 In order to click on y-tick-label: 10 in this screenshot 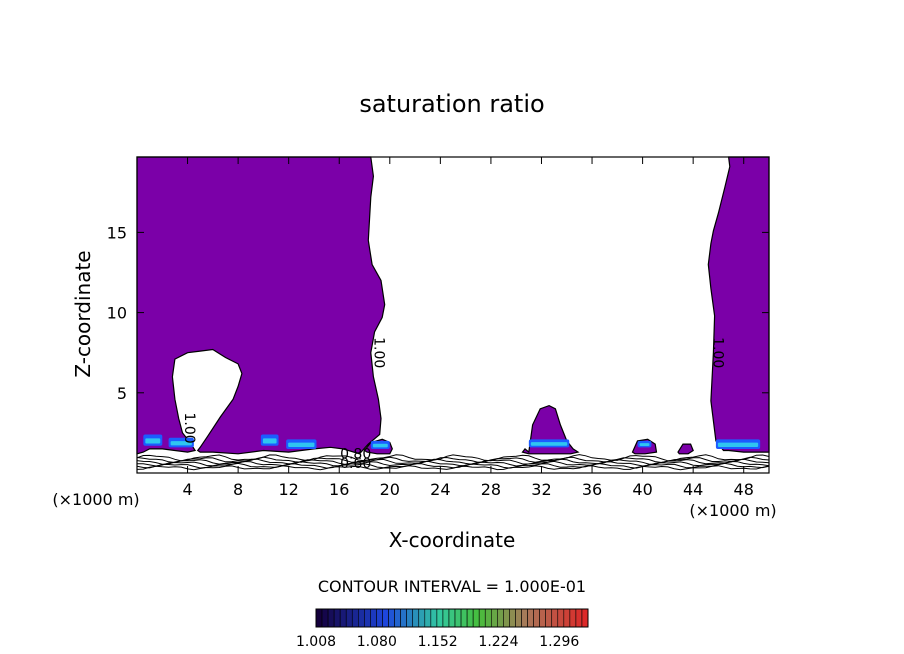, I will do `click(117, 313)`.